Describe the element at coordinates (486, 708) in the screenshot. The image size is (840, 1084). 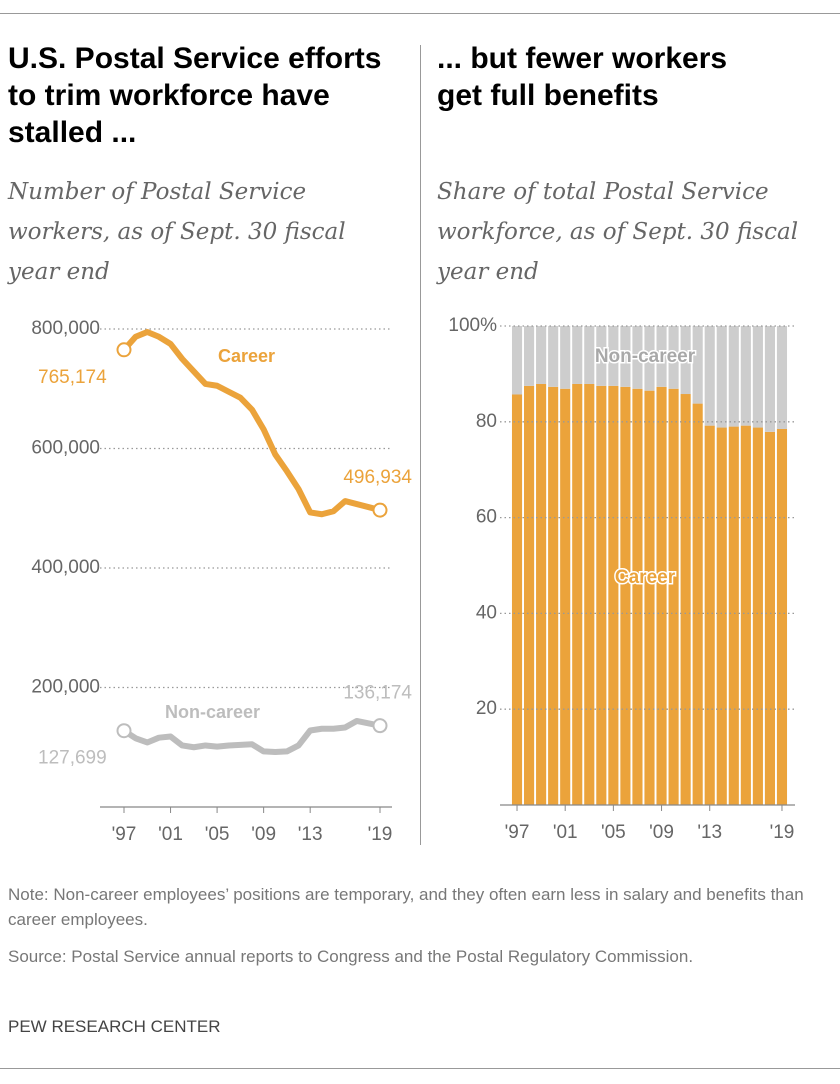
I see `y-tick-label: 20` at that location.